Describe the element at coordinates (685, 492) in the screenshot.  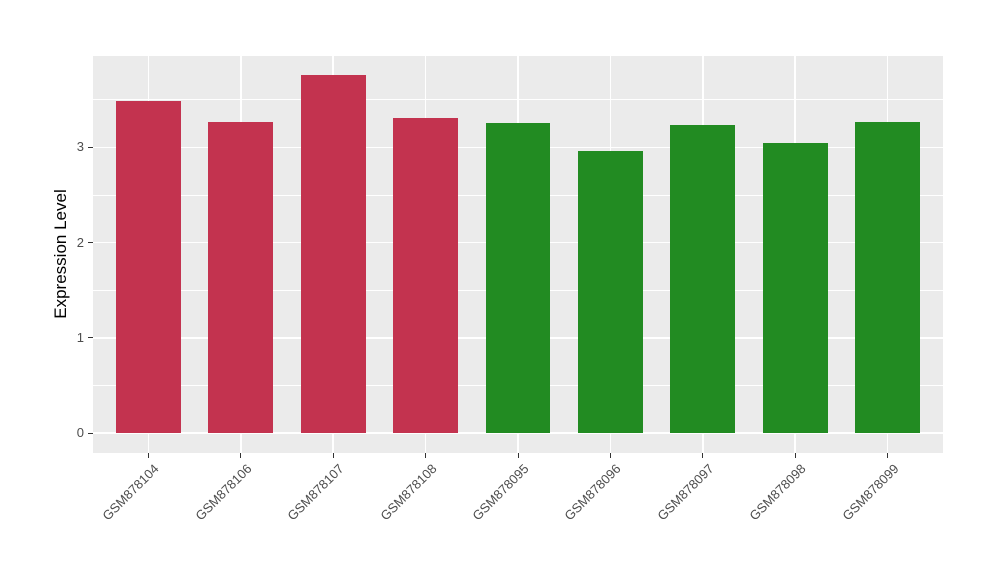
I see `x-tick-label-GSM878097: GSM878097` at that location.